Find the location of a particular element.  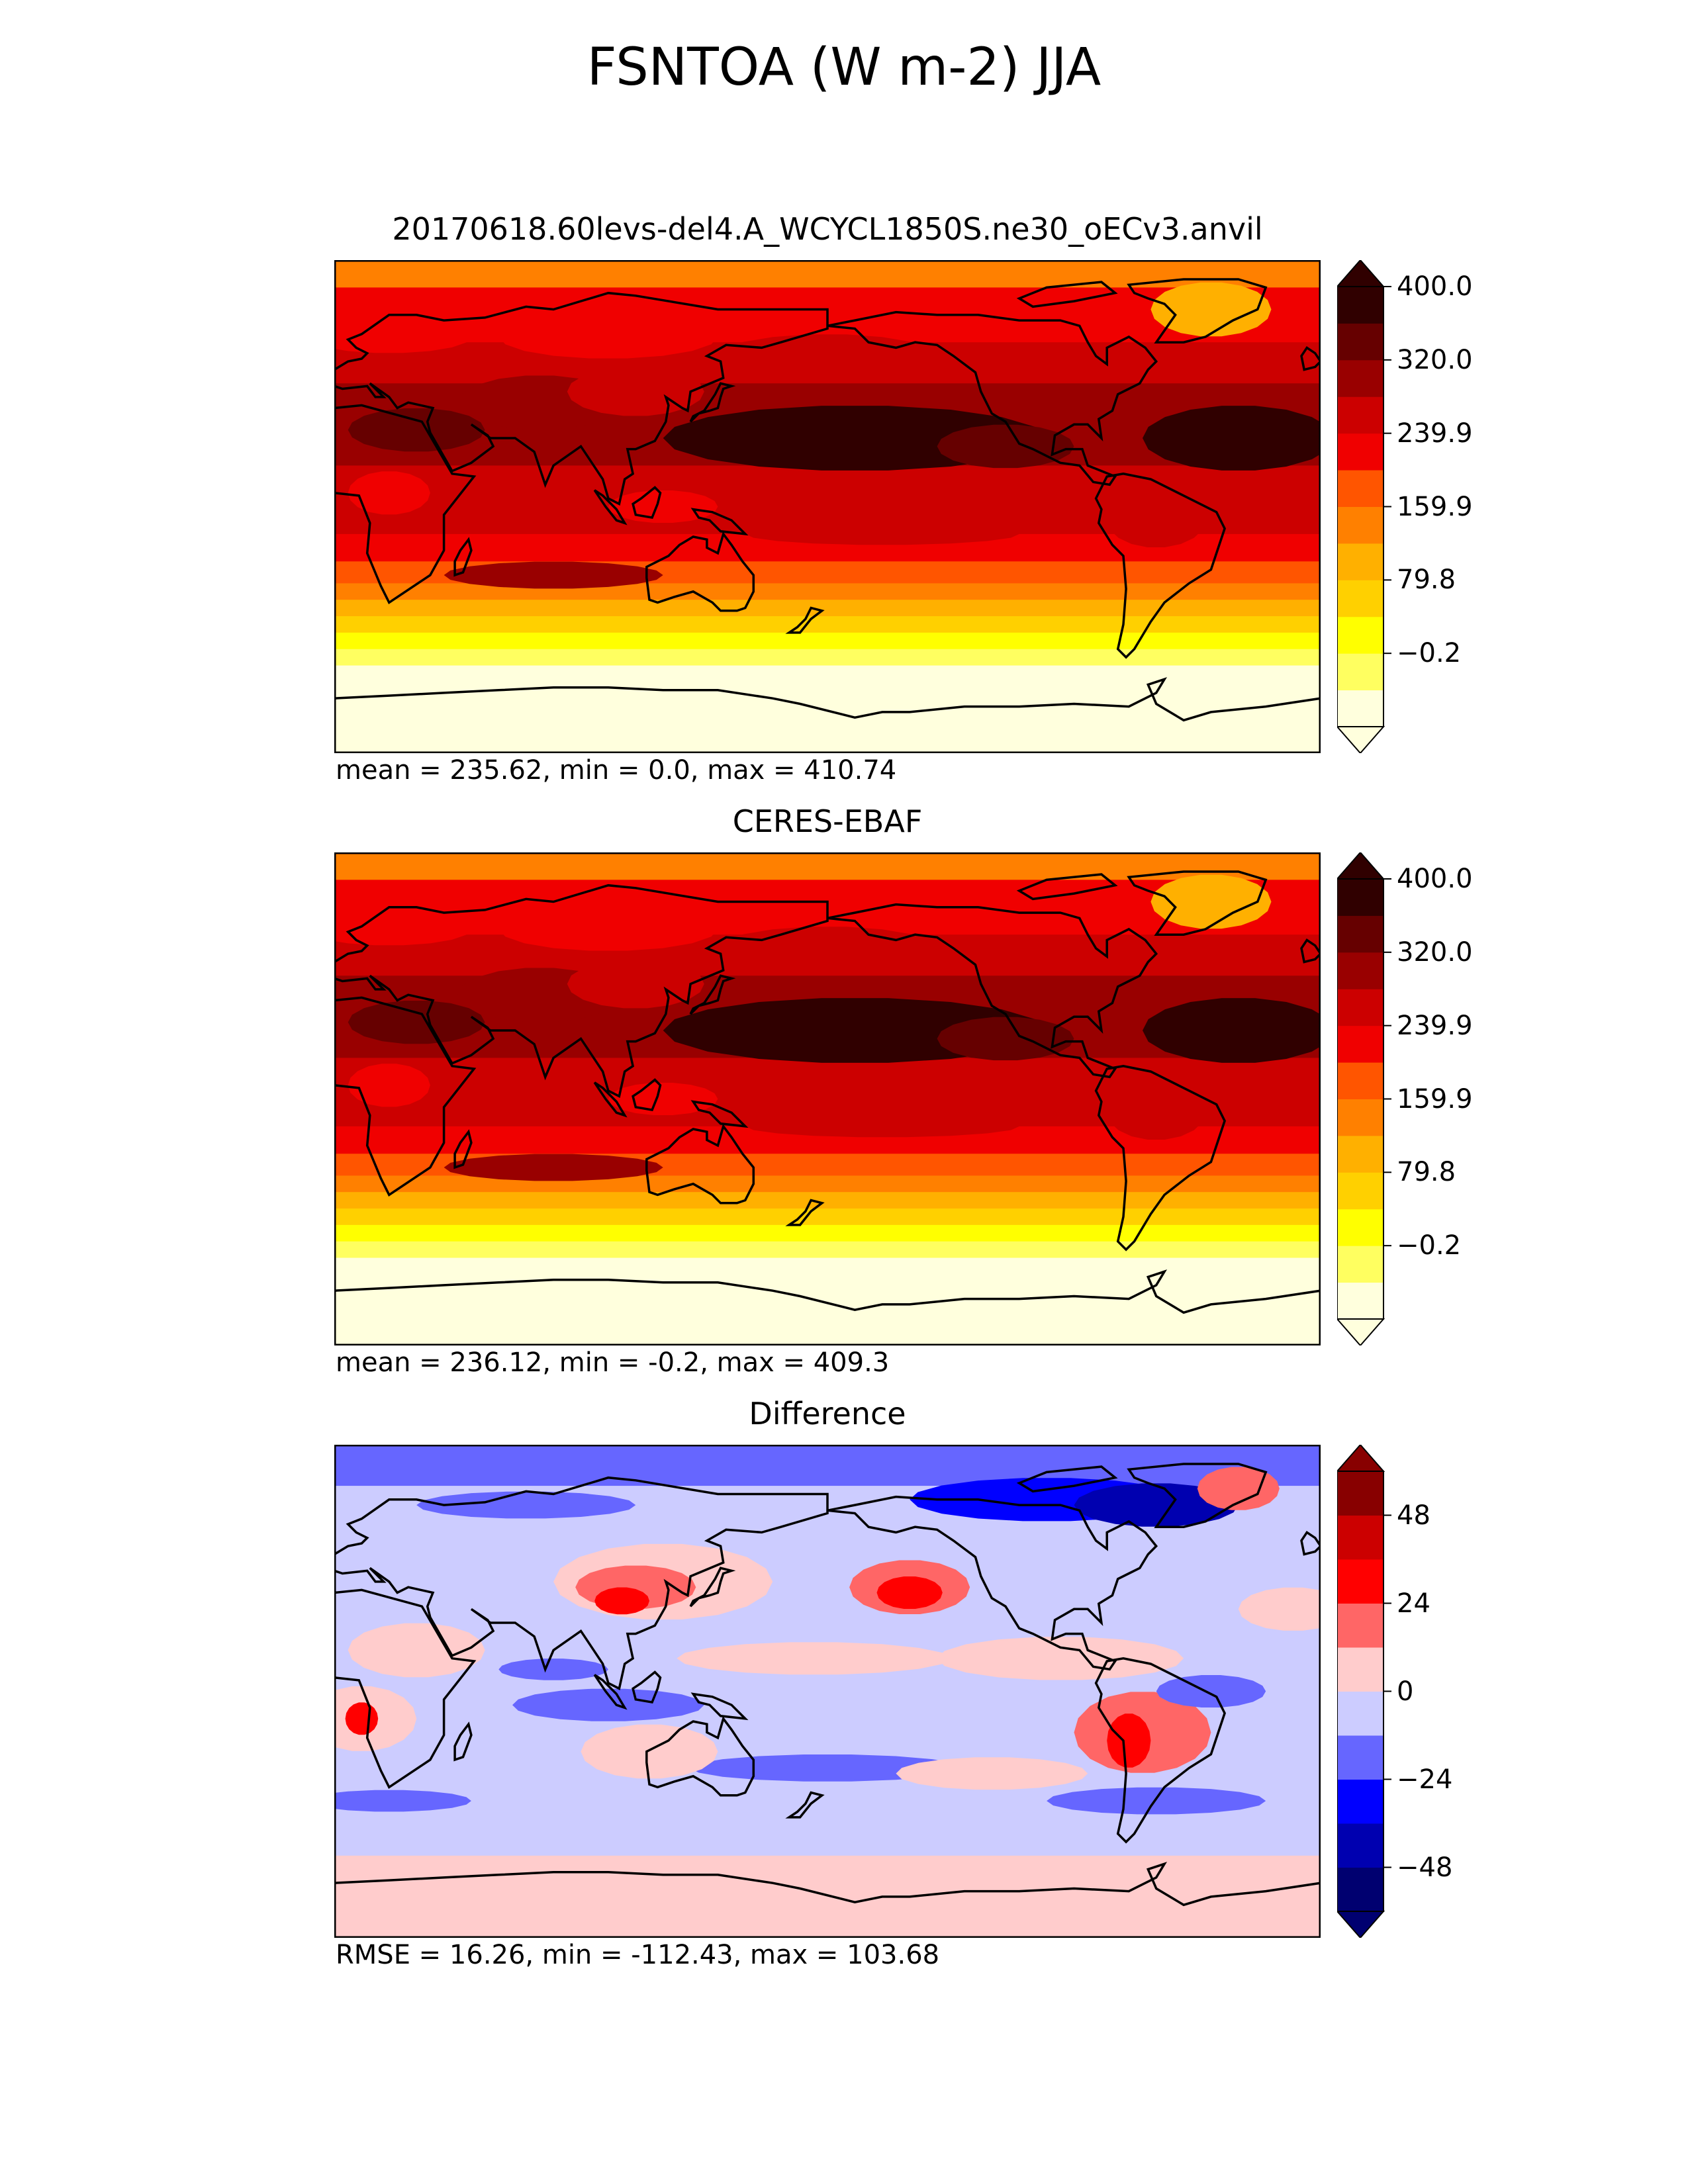

colorbar-reference: 400.0 320.0 239.9 159.9 79.8 −0.2 is located at coordinates (1405, 1098).